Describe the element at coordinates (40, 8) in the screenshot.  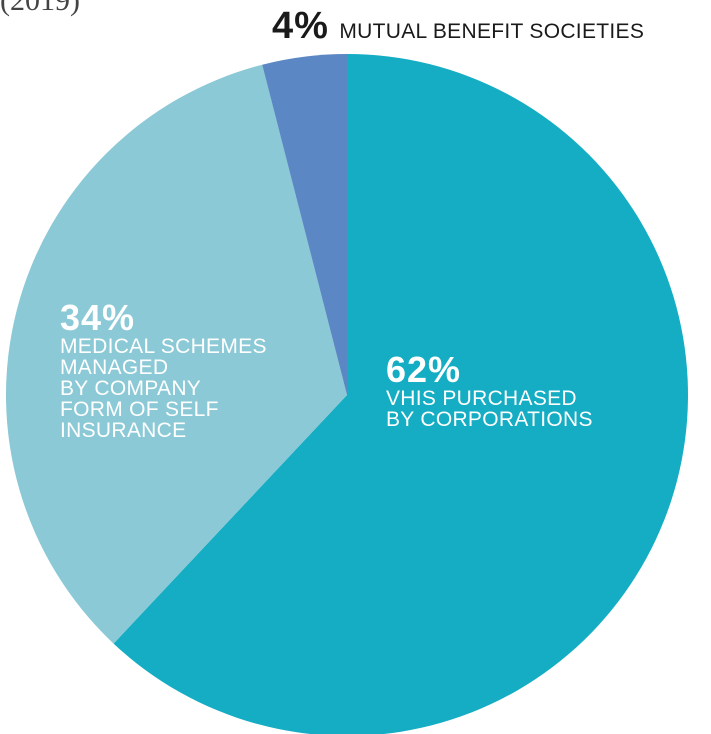
I see `partial-title: (2019)` at that location.